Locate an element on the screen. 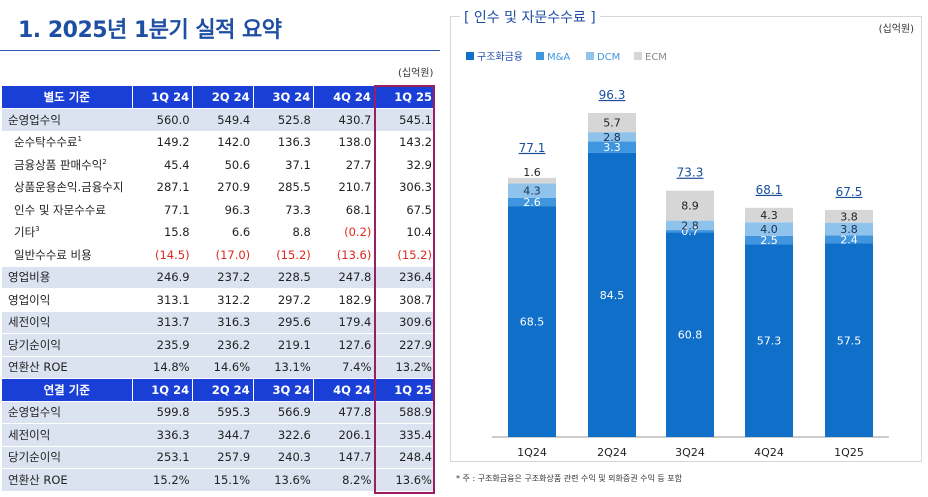  row-label: 상품운용손익.금융수지 is located at coordinates (69, 187).